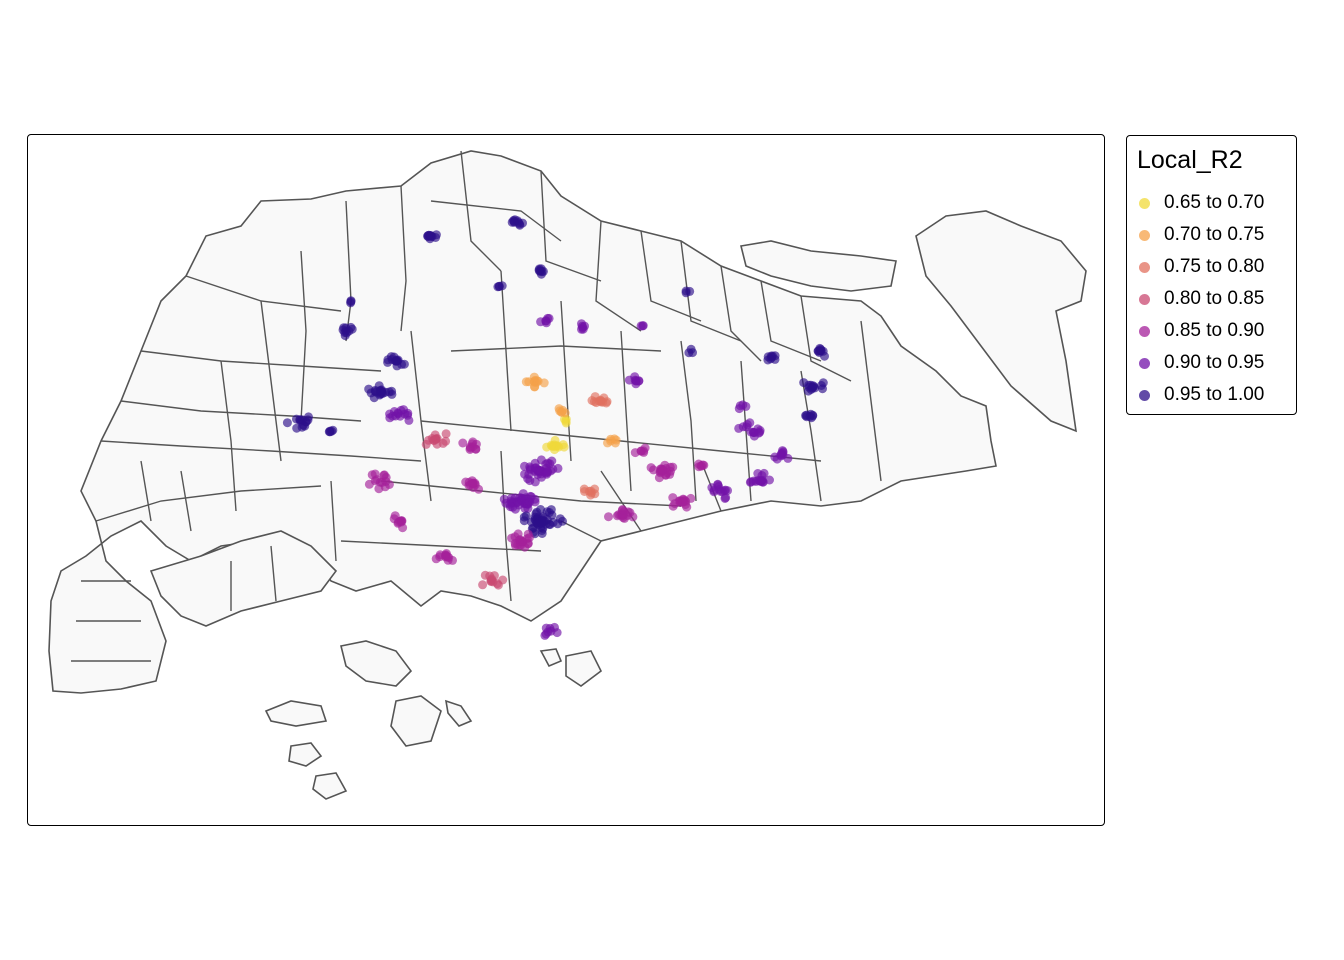 This screenshot has width=1344, height=960. What do you see at coordinates (1214, 362) in the screenshot?
I see `legend-label: 0.90 to 0.95` at bounding box center [1214, 362].